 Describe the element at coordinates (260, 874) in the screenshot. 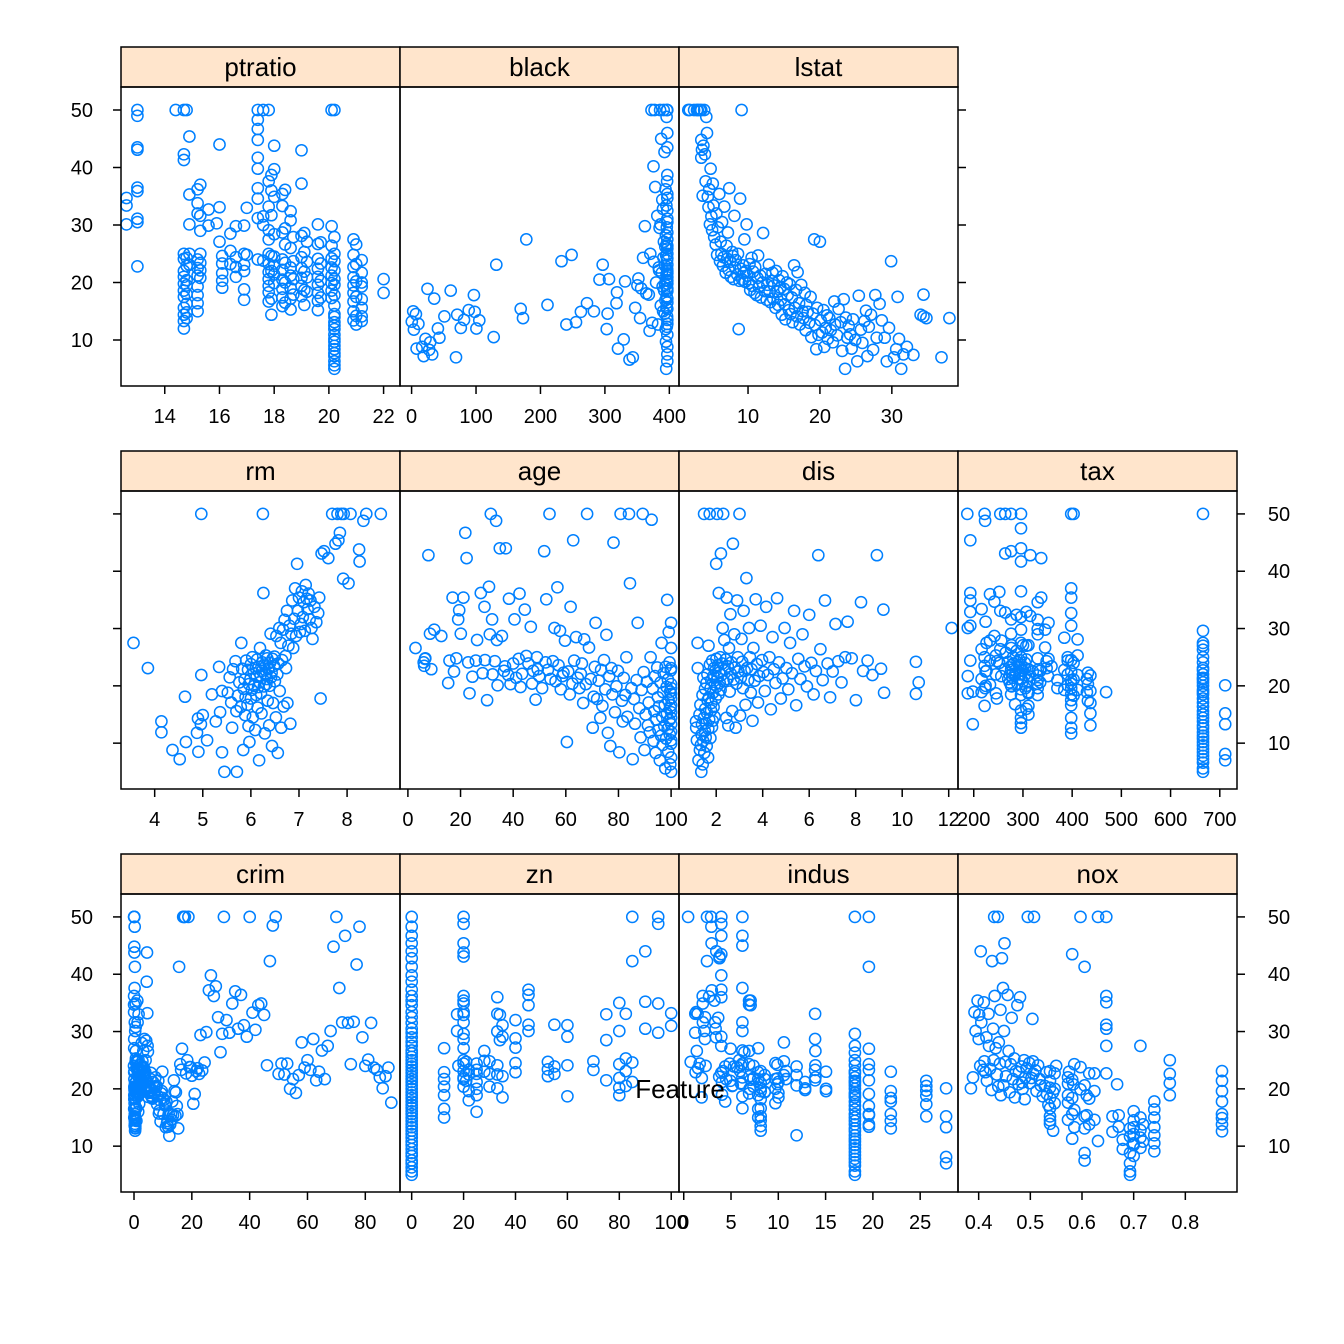

I see `strip-label-crim: crim` at that location.